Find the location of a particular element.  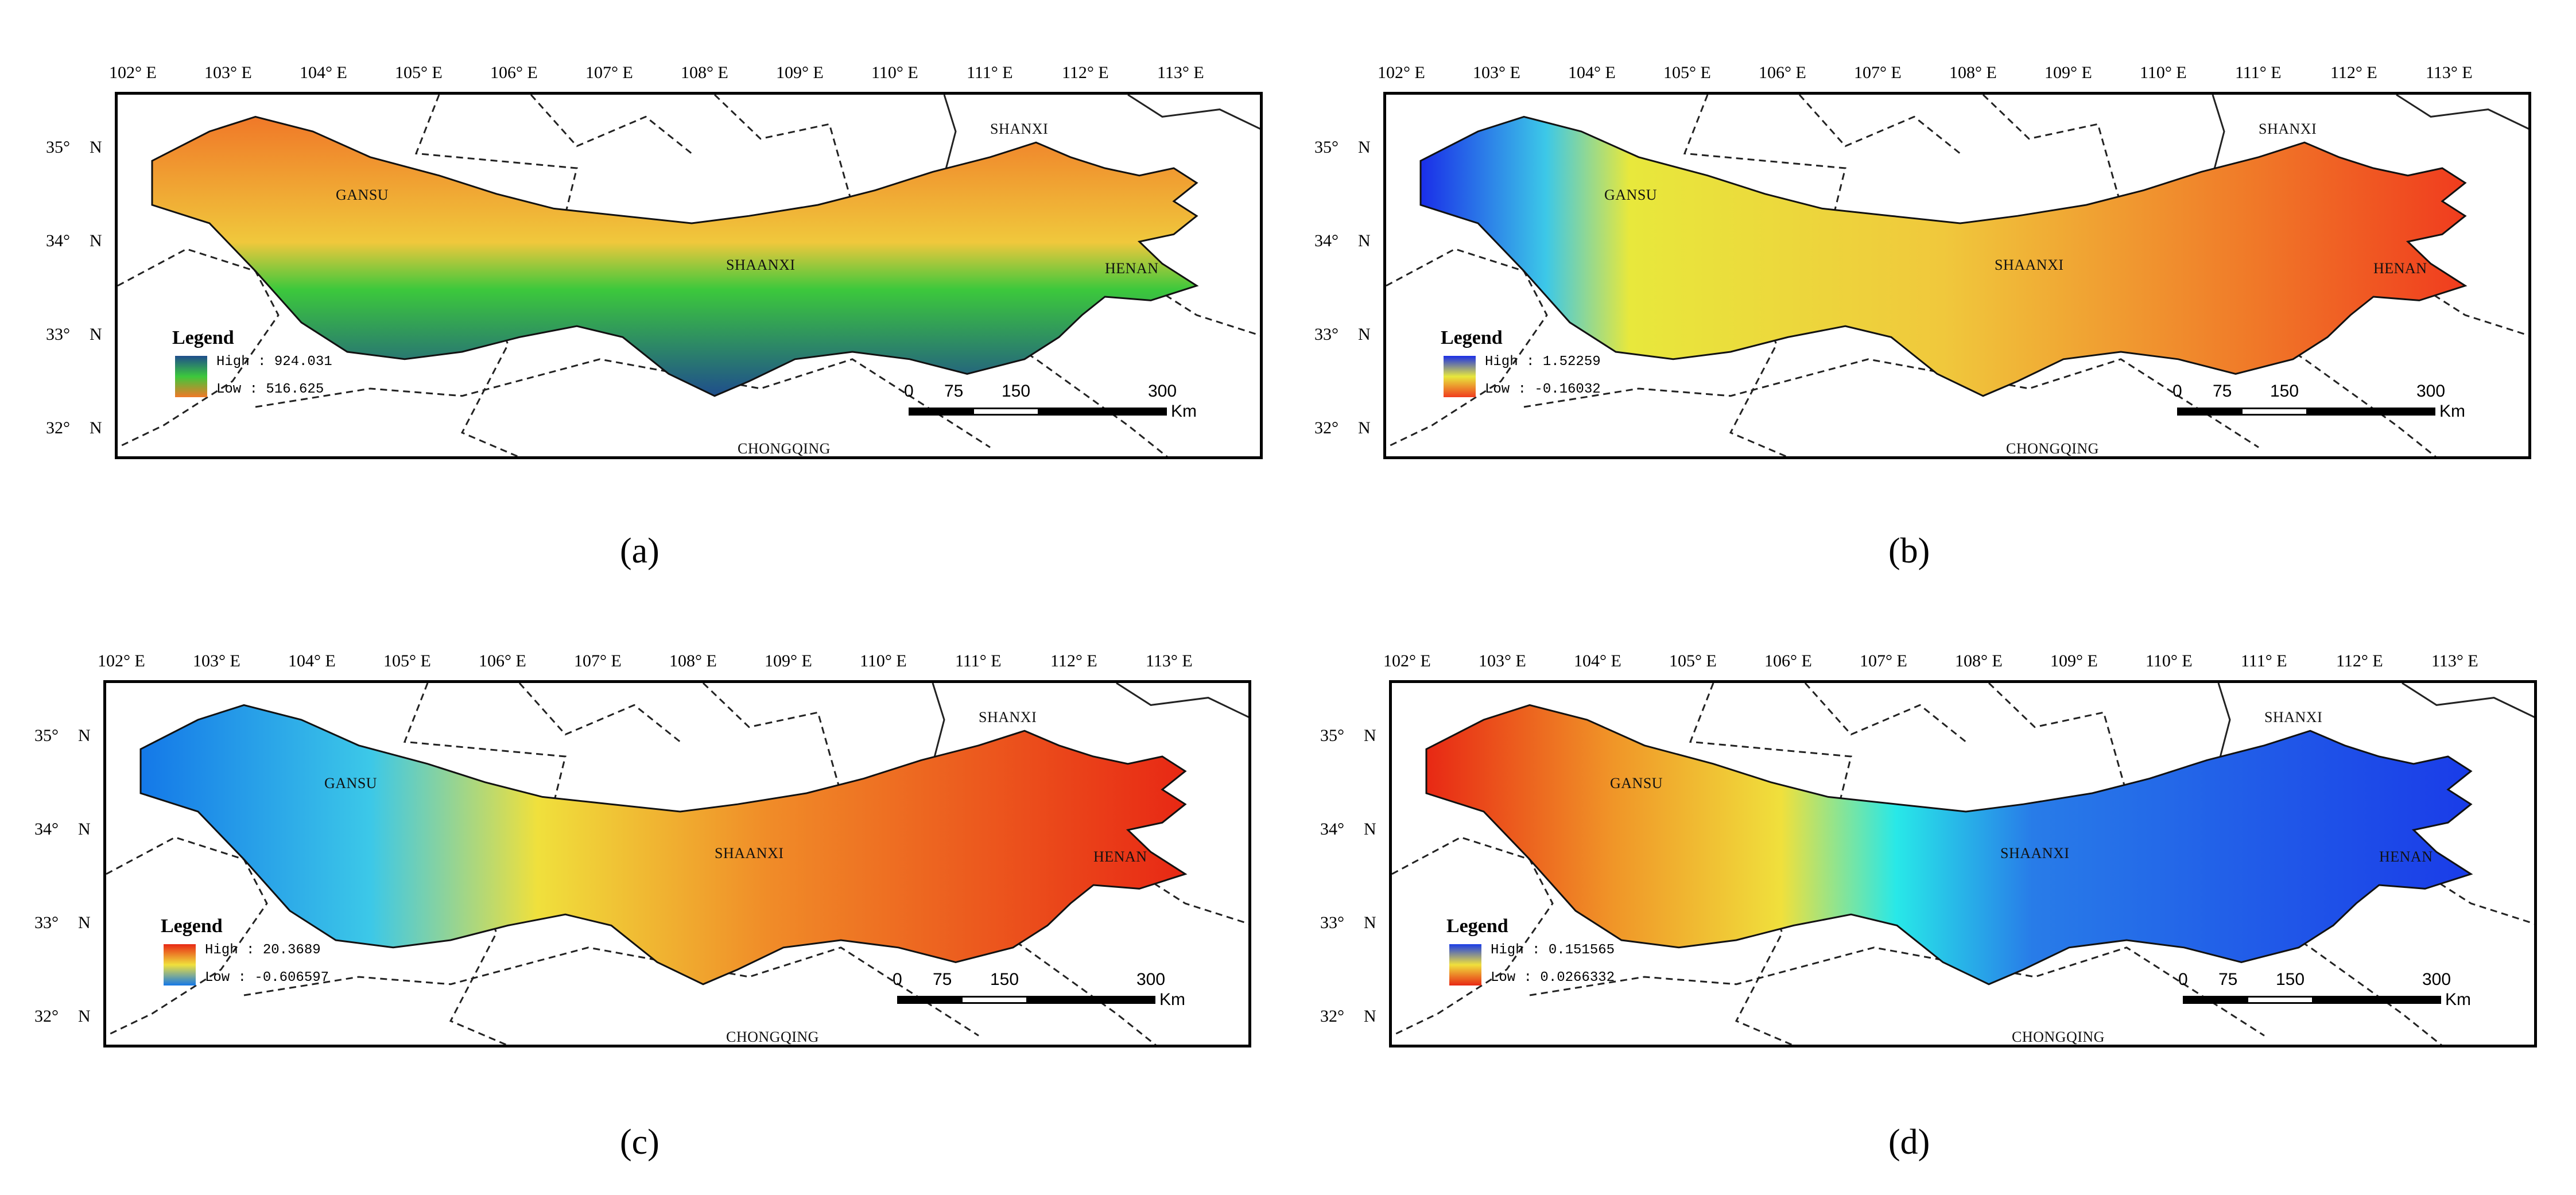

longitude-tick-label: 113° E is located at coordinates (1169, 660).